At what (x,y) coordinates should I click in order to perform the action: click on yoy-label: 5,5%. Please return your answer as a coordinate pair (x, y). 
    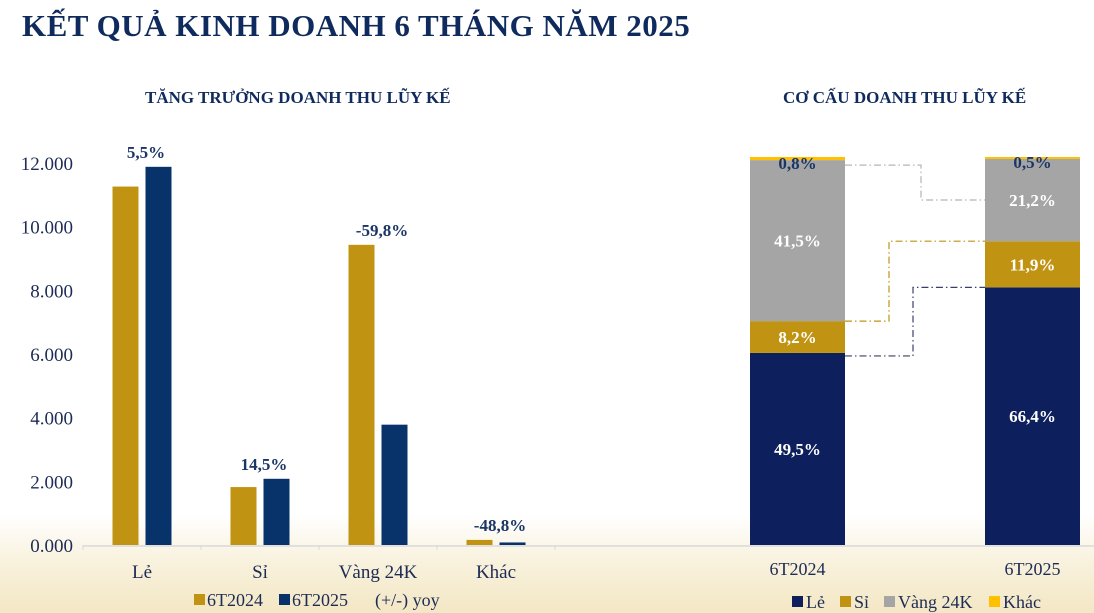
    Looking at the image, I should click on (146, 152).